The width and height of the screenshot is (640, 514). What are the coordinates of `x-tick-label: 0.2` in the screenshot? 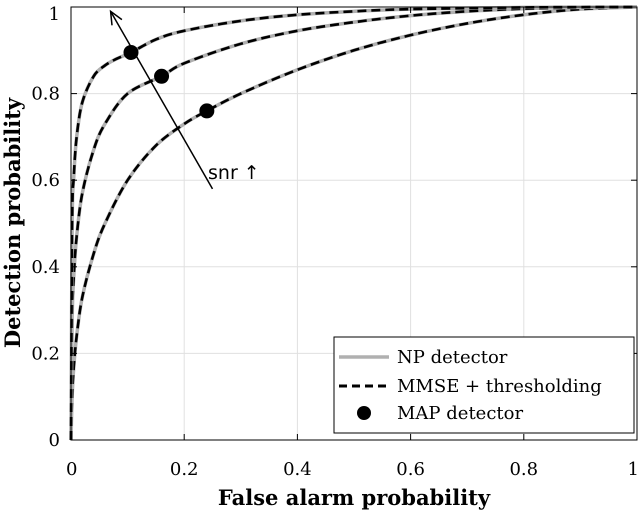 It's located at (184, 469).